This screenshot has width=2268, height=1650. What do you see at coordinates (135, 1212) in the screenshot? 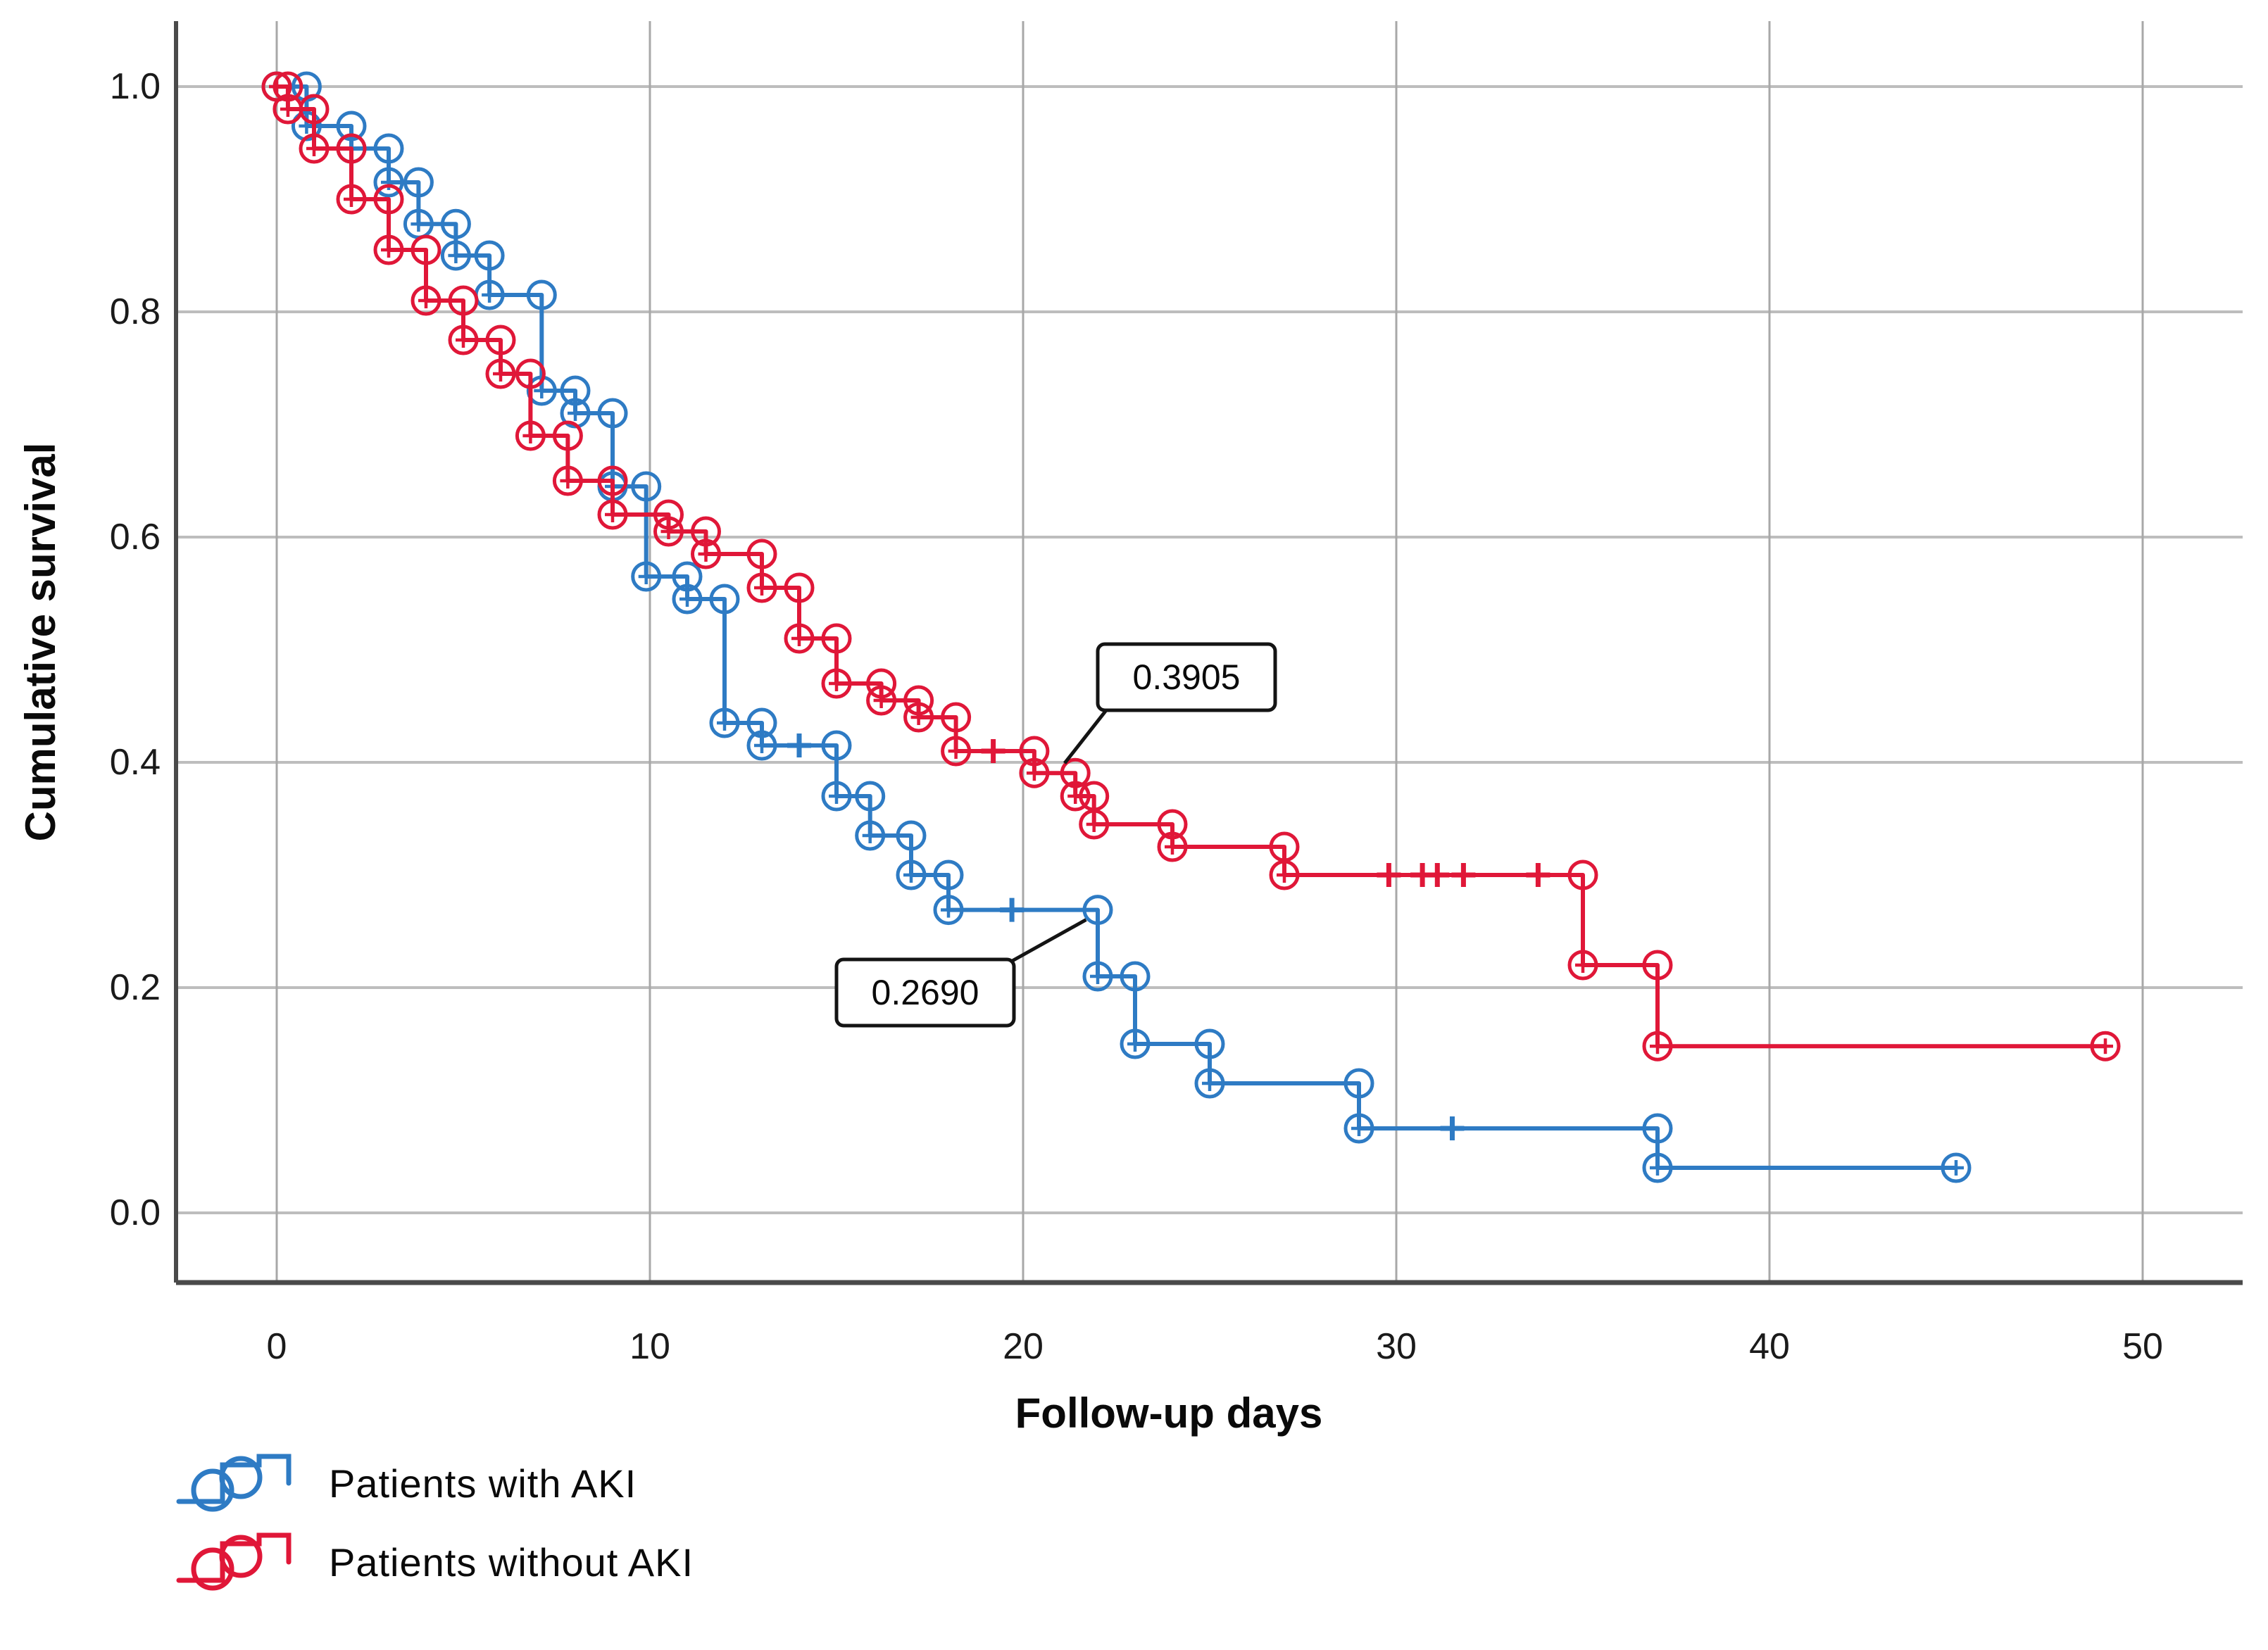
I see `y-tick-label: 0.0` at bounding box center [135, 1212].